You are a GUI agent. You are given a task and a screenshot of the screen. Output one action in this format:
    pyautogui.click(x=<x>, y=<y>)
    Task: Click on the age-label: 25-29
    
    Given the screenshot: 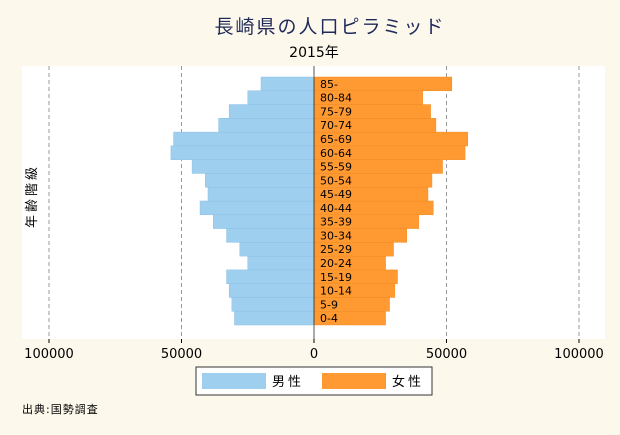 What is the action you would take?
    pyautogui.click(x=336, y=249)
    